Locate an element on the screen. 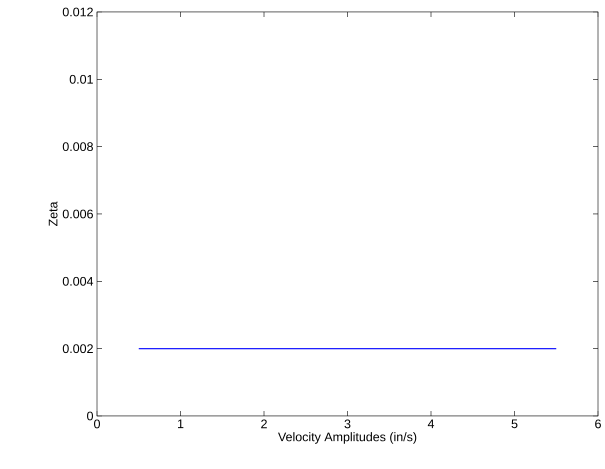 This screenshot has width=605, height=469. x-tick-label: 4 is located at coordinates (431, 424).